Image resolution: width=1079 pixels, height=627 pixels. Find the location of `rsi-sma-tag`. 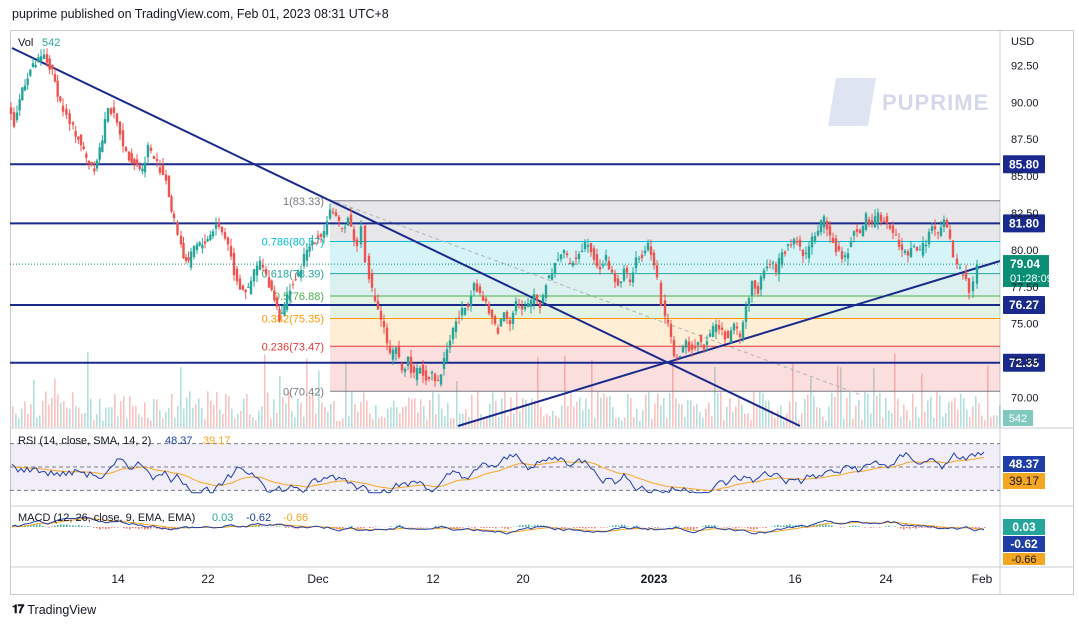

rsi-sma-tag is located at coordinates (1024, 481).